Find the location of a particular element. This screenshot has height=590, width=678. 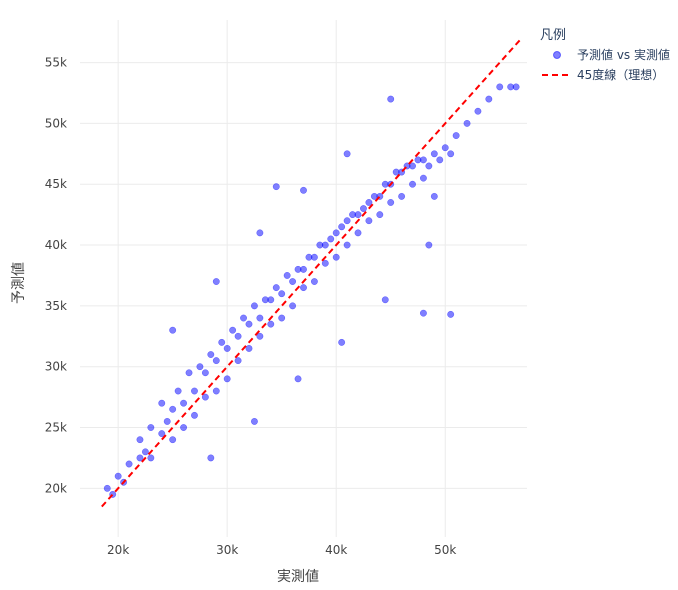

y-axis-title: 予測値 is located at coordinates (19, 283).